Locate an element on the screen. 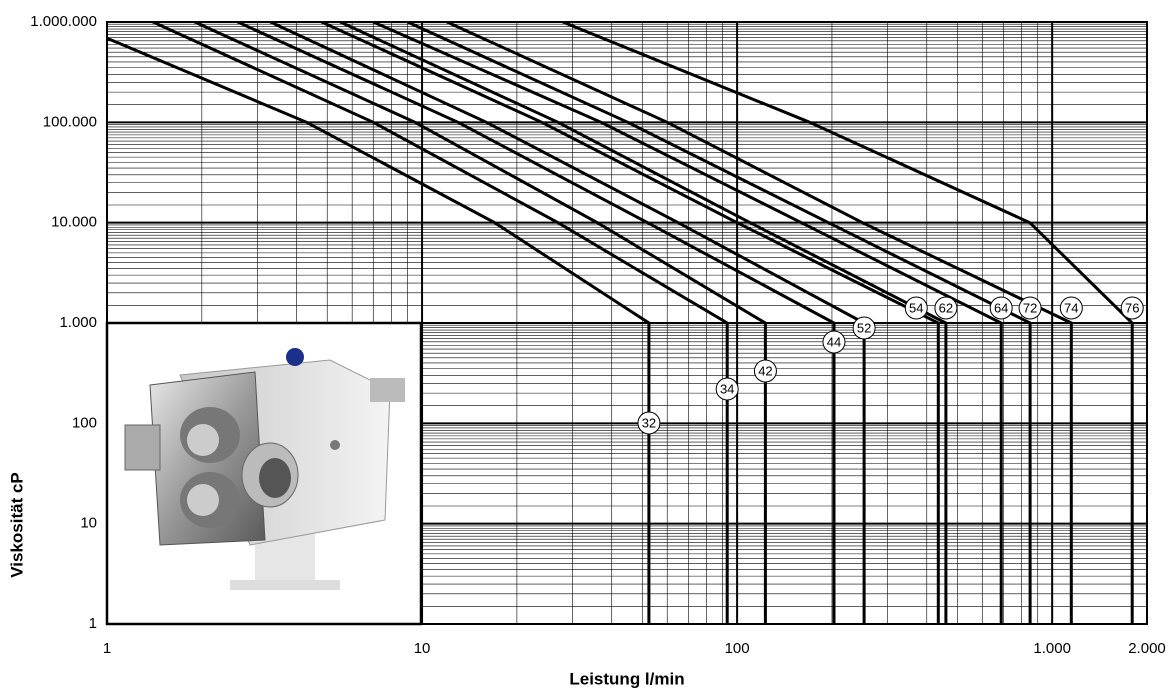  curve-label: 52 is located at coordinates (864, 327).